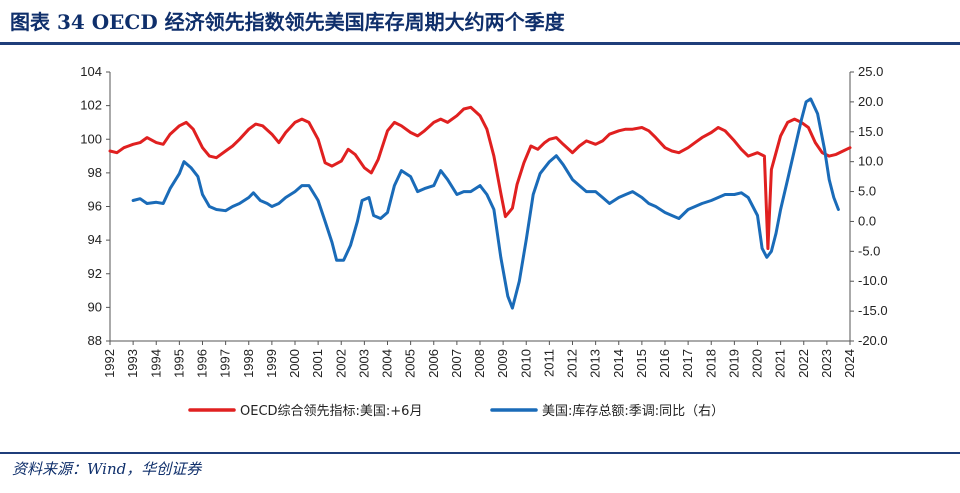 This screenshot has width=960, height=493. Describe the element at coordinates (873, 280) in the screenshot. I see `right-tick-label: -10.0` at that location.